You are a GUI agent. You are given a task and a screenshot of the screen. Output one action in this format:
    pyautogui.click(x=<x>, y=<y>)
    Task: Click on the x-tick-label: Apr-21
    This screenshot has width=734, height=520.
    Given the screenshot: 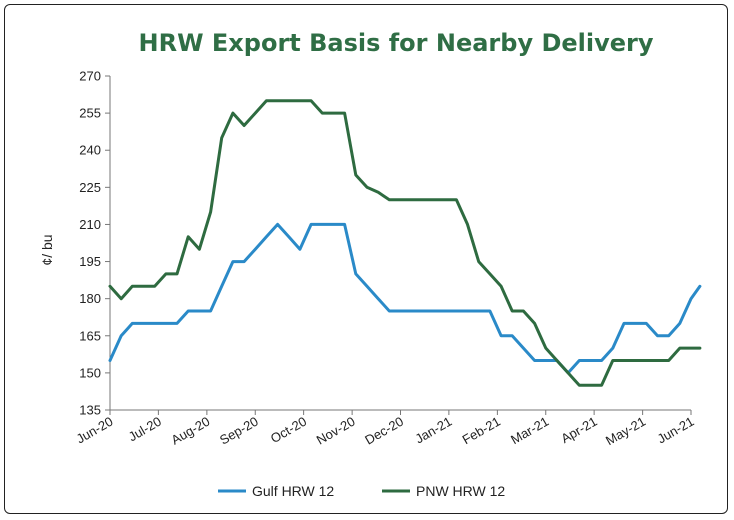 What is the action you would take?
    pyautogui.click(x=578, y=430)
    